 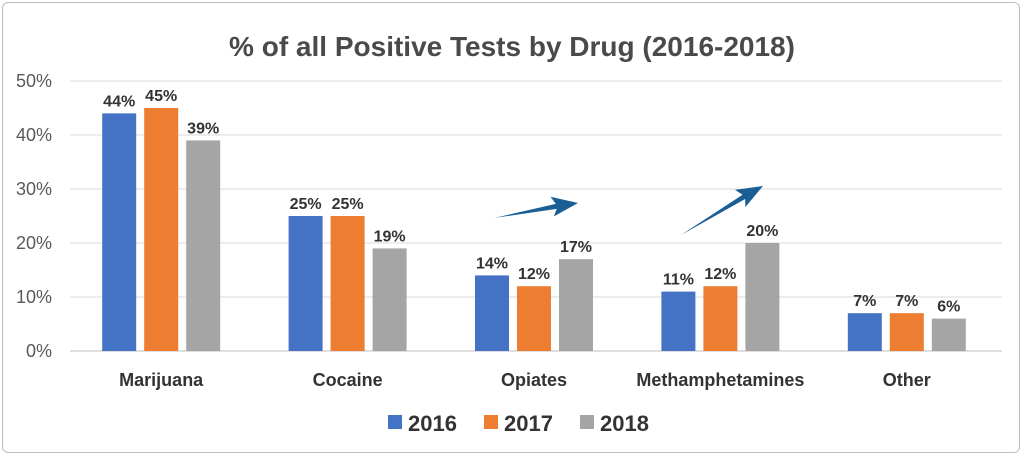 I want to click on legend-label: 2018, so click(x=624, y=423).